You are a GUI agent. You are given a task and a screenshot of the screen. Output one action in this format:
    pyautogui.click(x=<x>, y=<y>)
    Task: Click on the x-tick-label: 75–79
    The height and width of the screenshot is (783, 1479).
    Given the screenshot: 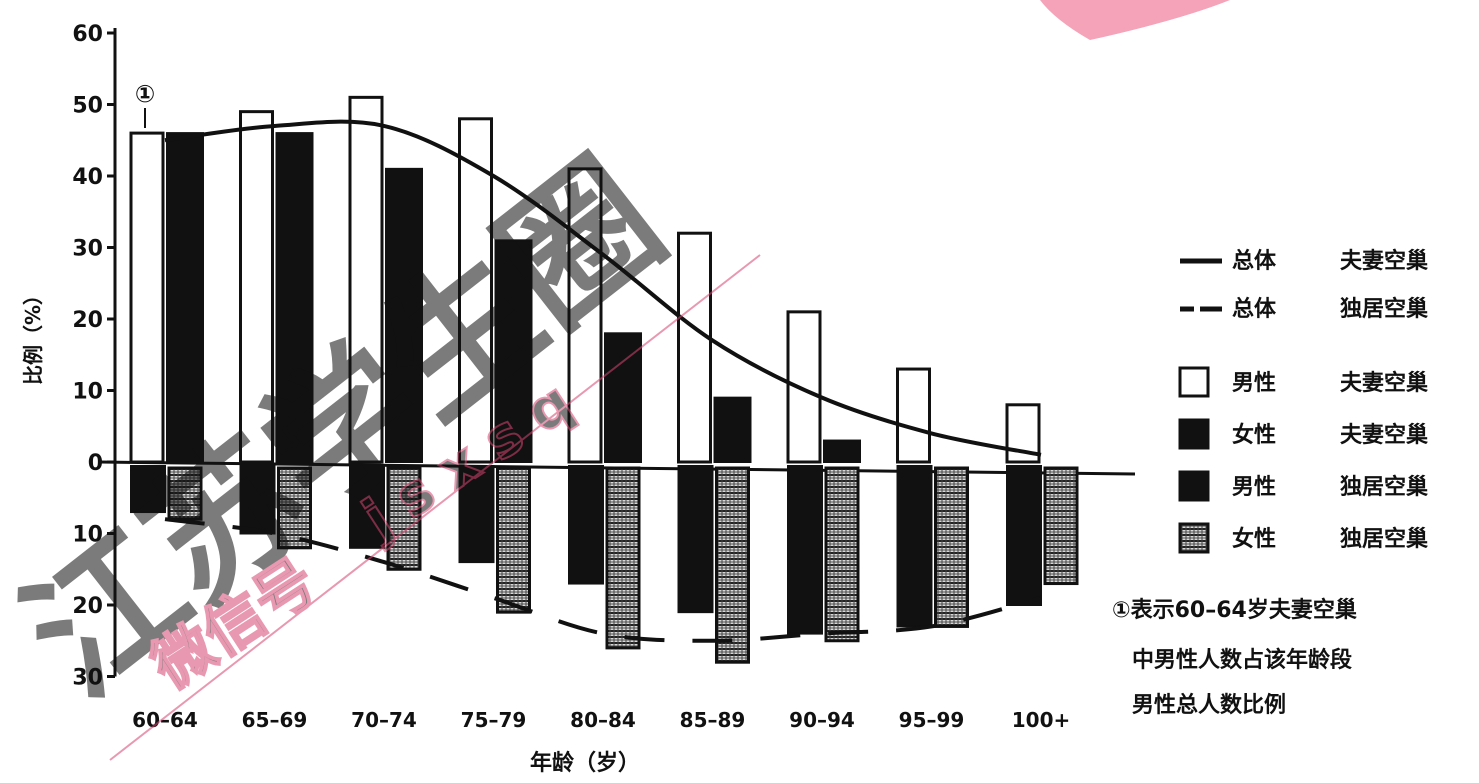 What is the action you would take?
    pyautogui.click(x=494, y=720)
    